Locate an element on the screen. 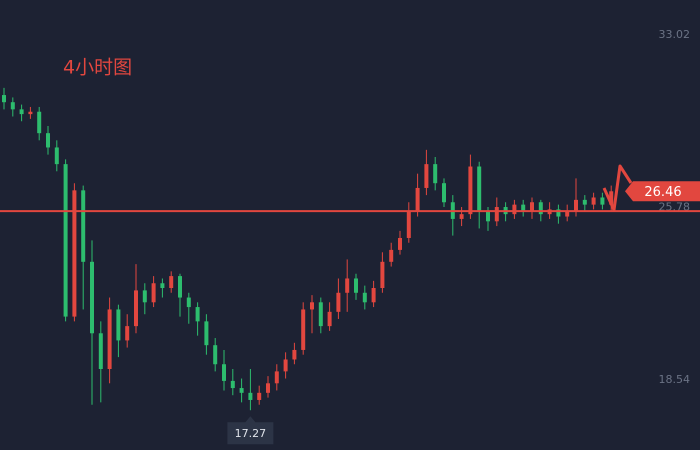  price-tag is located at coordinates (662, 191).